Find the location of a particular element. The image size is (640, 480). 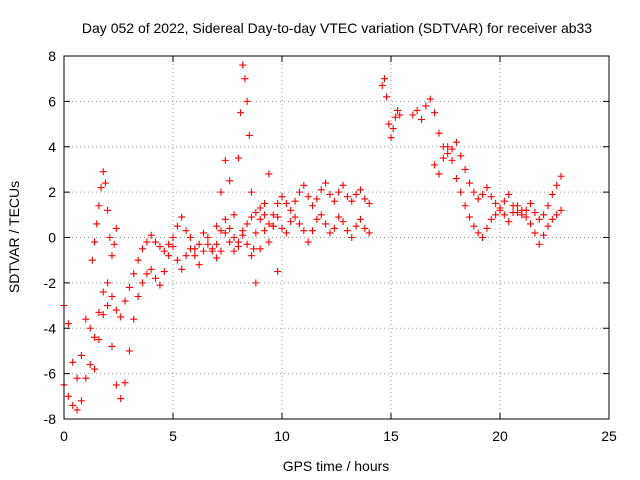

x-tick-label: 20 is located at coordinates (500, 436).